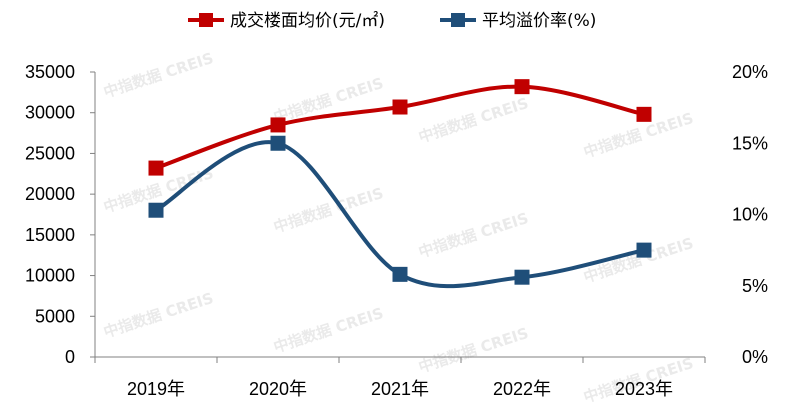 This screenshot has height=416, width=790. I want to click on legend-item-premium: 平均溢价率(%), so click(518, 21).